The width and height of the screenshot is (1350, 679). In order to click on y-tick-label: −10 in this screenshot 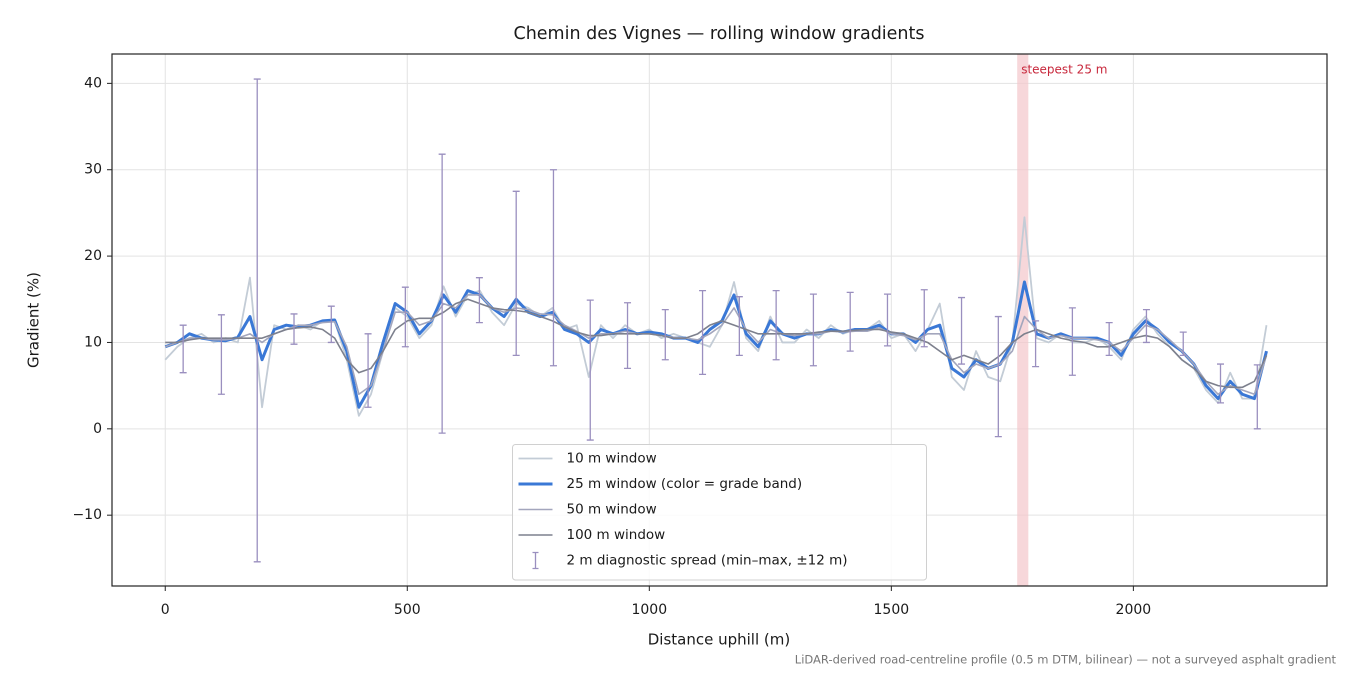, I will do `click(87, 515)`.